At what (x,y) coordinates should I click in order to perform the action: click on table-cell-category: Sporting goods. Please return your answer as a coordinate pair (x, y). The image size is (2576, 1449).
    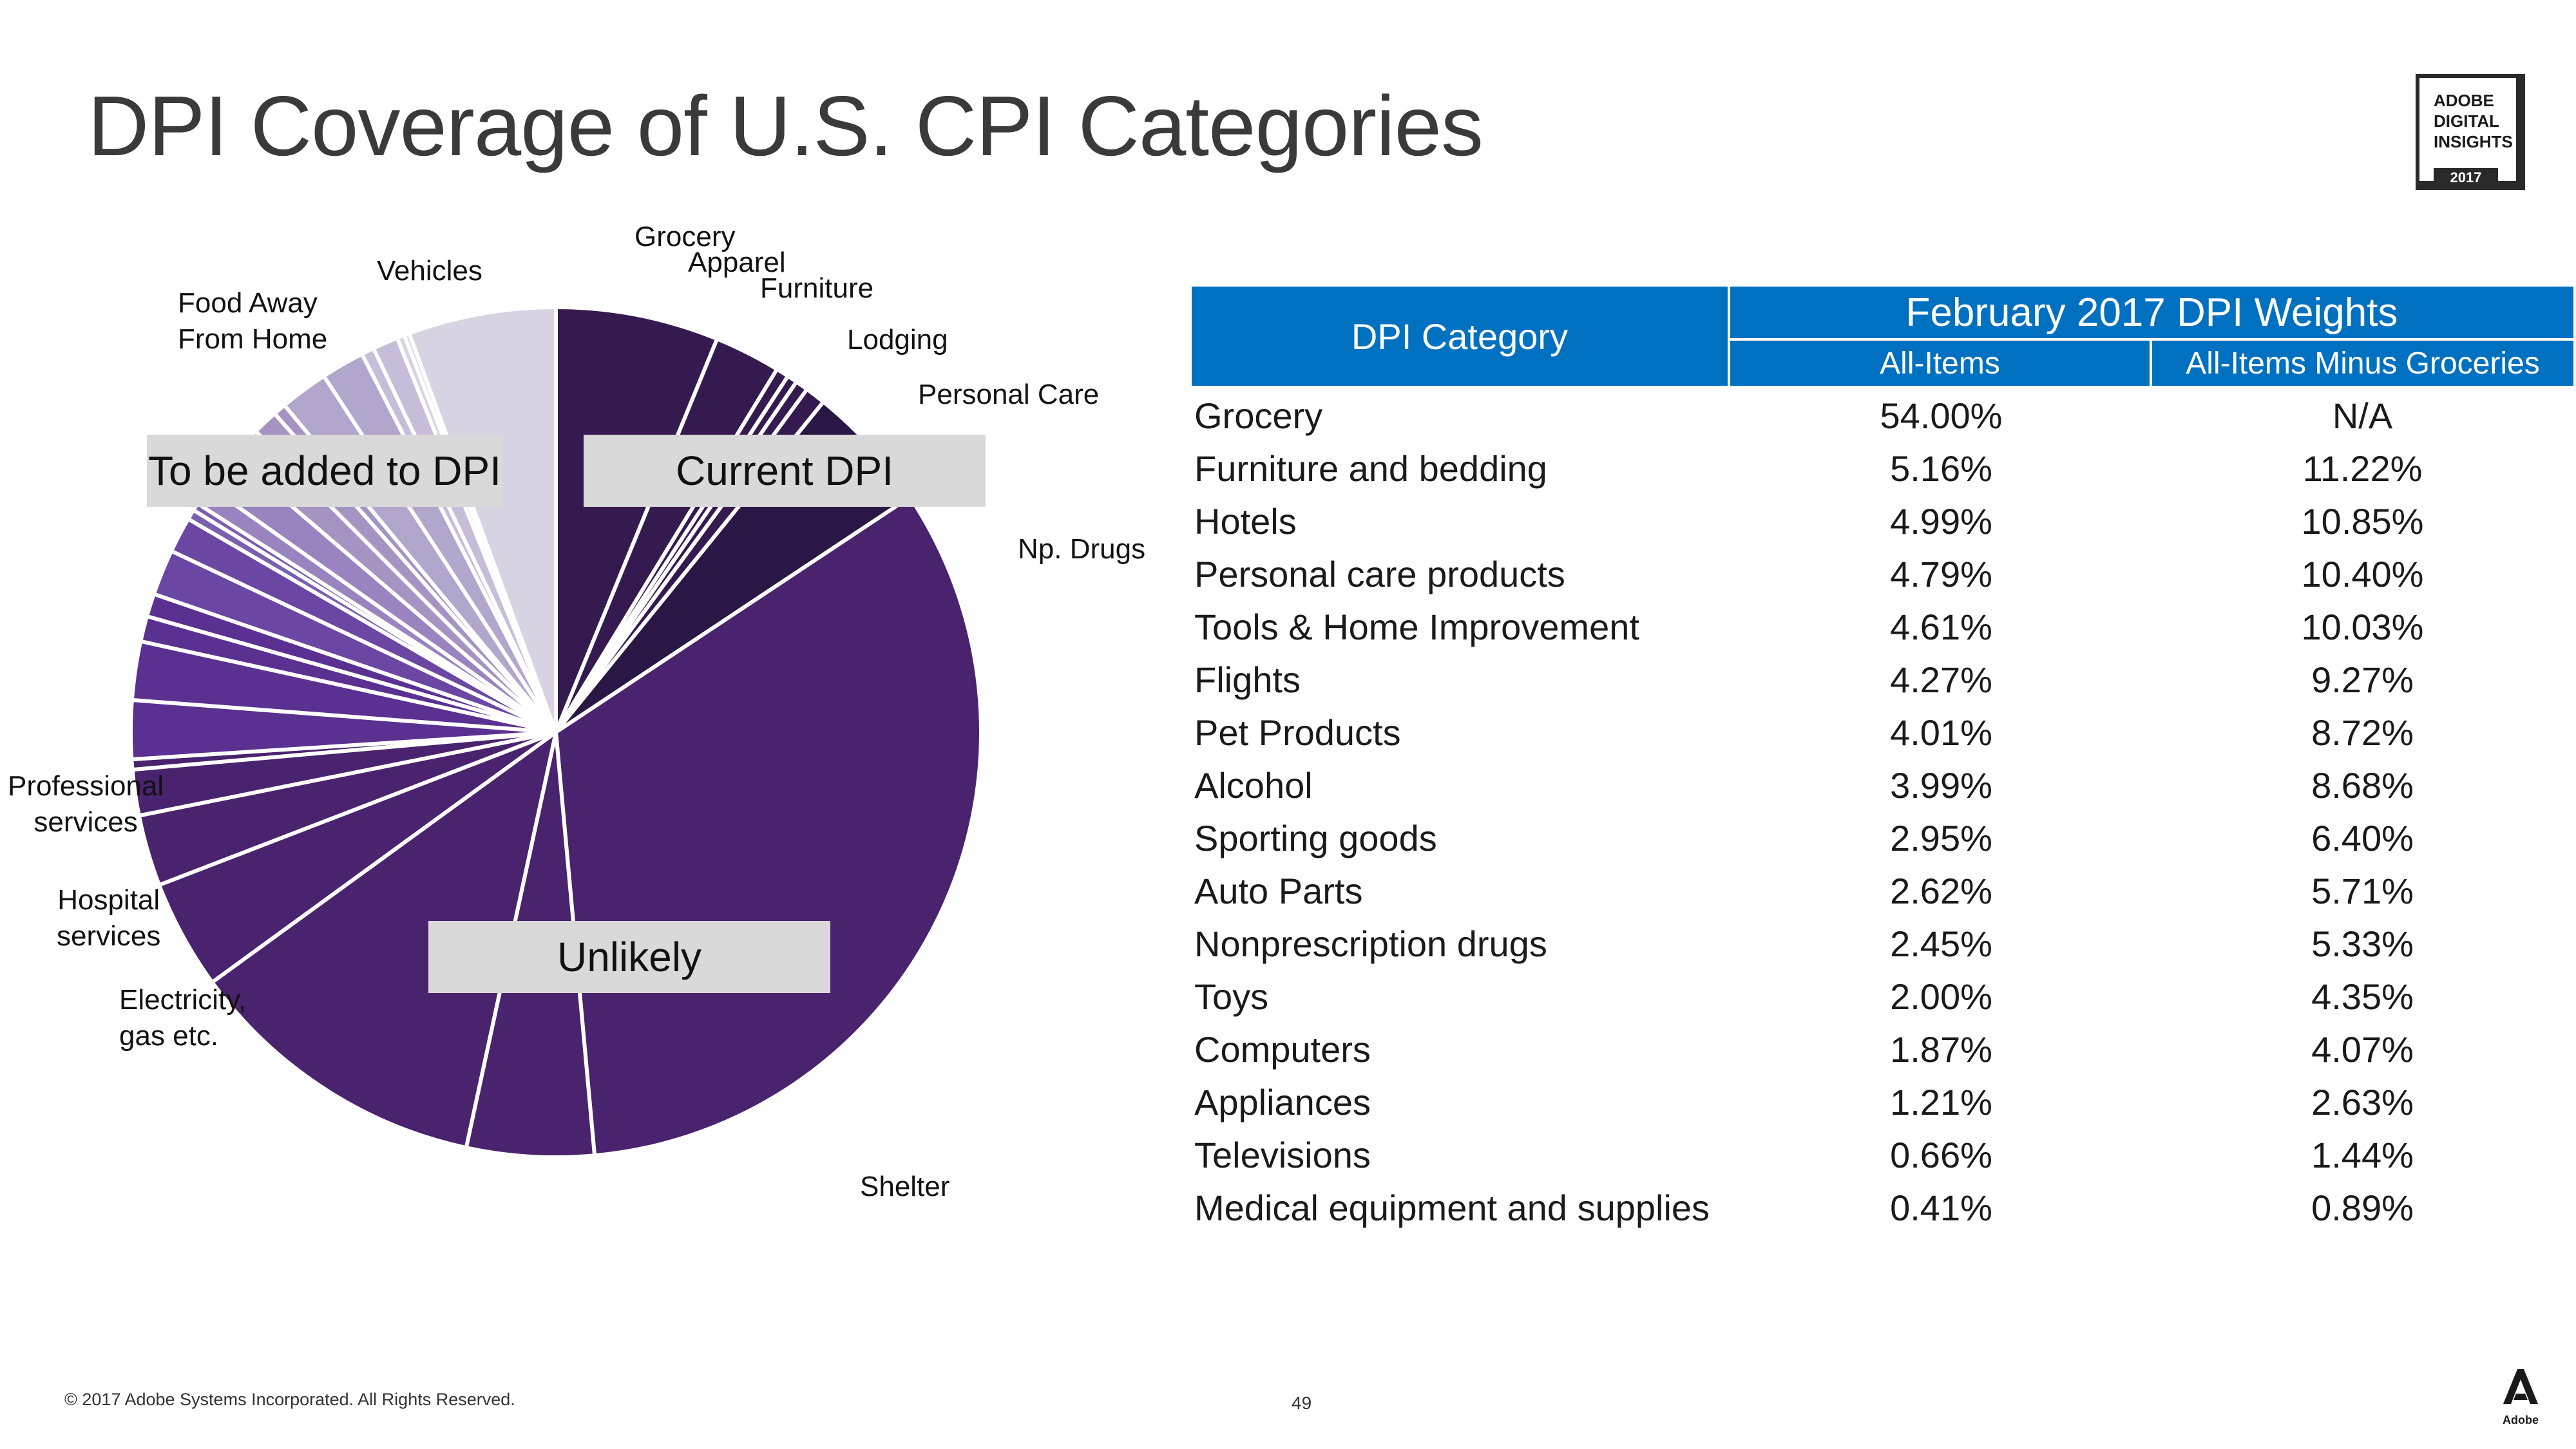
    Looking at the image, I should click on (1315, 838).